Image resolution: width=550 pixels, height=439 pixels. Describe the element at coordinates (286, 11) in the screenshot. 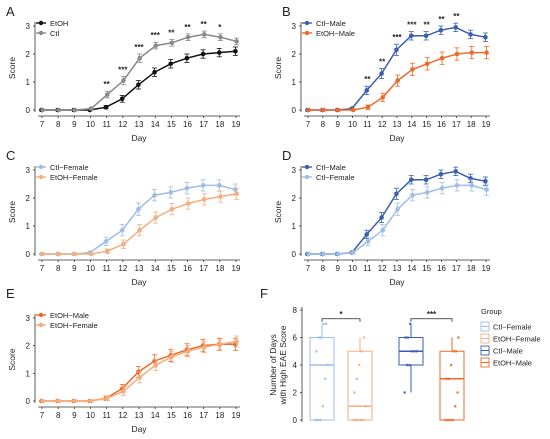

I see `panel-letter: B` at that location.